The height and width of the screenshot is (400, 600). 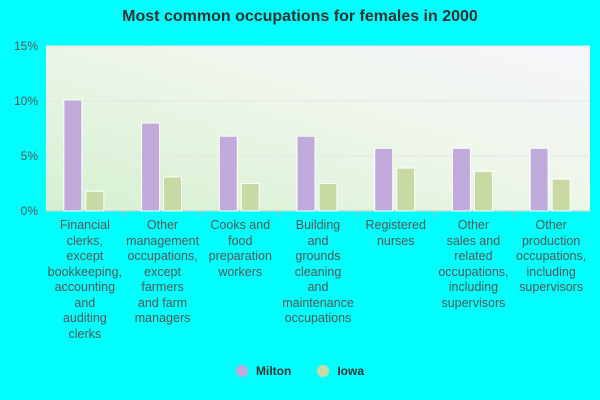 What do you see at coordinates (242, 371) in the screenshot?
I see `legend-swatch-milton` at bounding box center [242, 371].